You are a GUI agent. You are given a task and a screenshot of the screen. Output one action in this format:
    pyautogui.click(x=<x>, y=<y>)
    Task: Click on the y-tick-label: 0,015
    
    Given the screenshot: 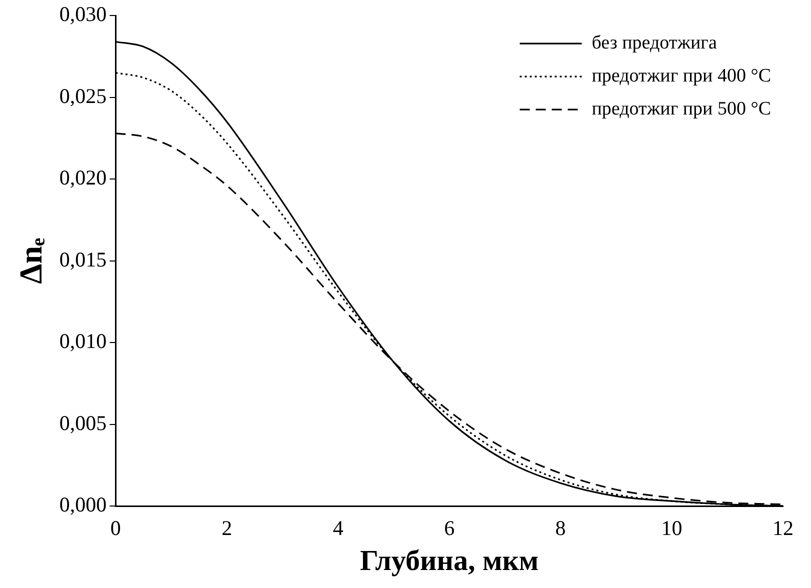 What is the action you would take?
    pyautogui.click(x=83, y=259)
    